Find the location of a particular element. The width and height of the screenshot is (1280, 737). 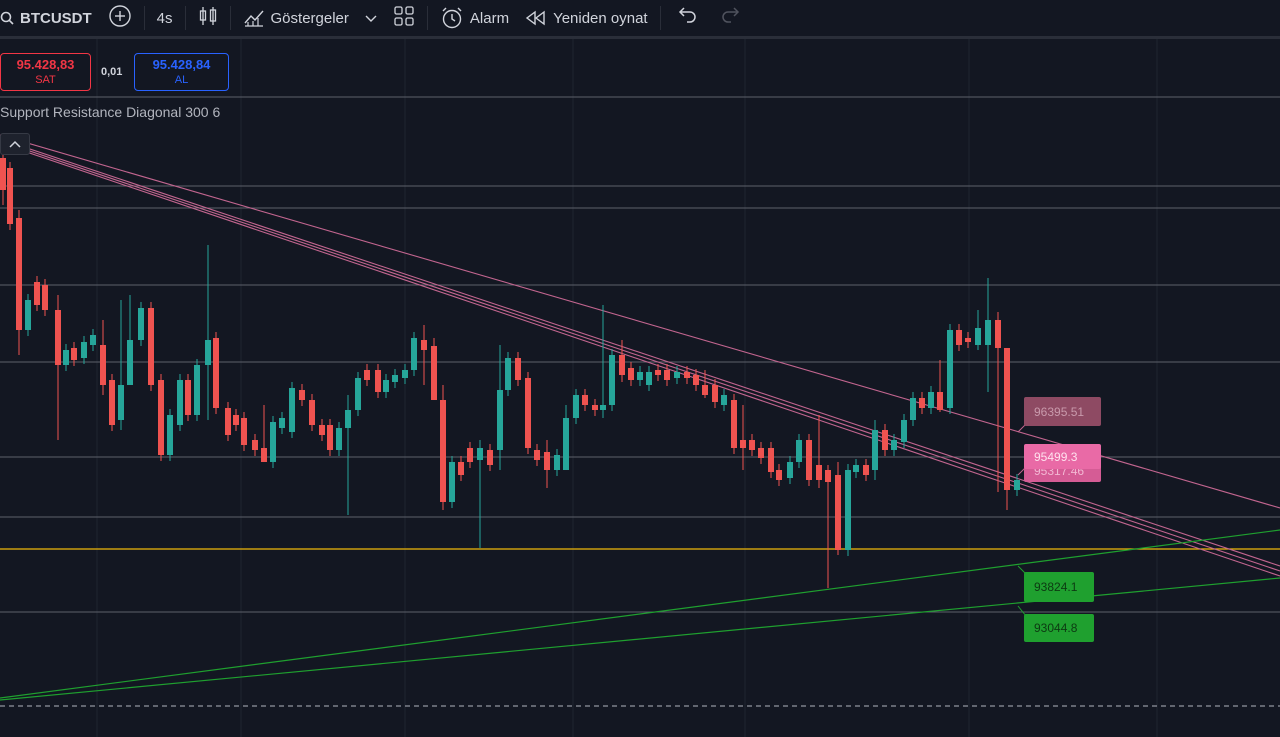

redo-icon is located at coordinates (731, 18).